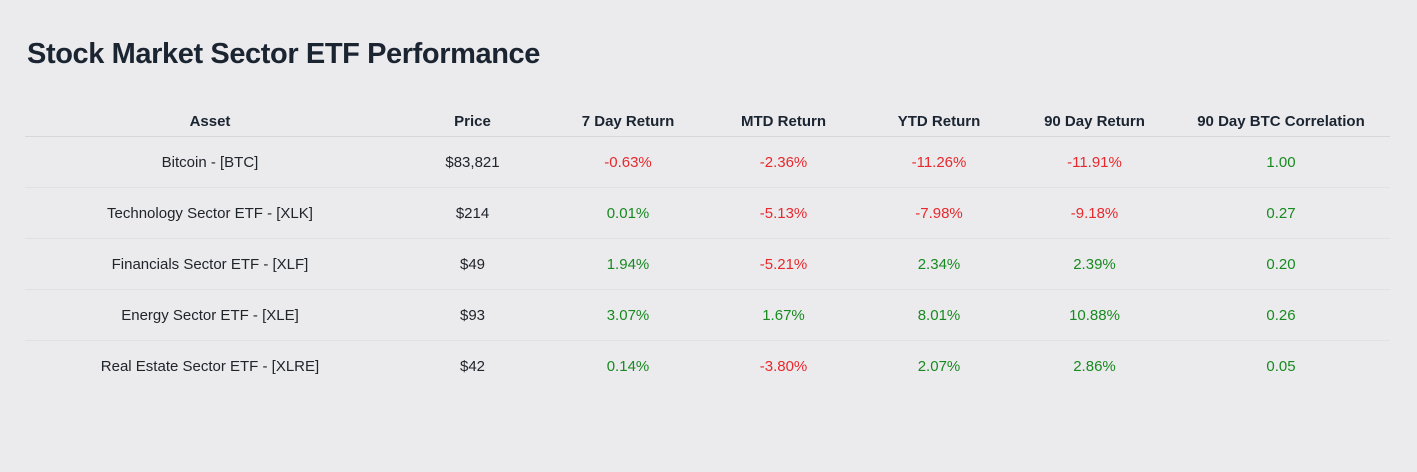  I want to click on cell-mtd-return: 1.67%, so click(783, 315).